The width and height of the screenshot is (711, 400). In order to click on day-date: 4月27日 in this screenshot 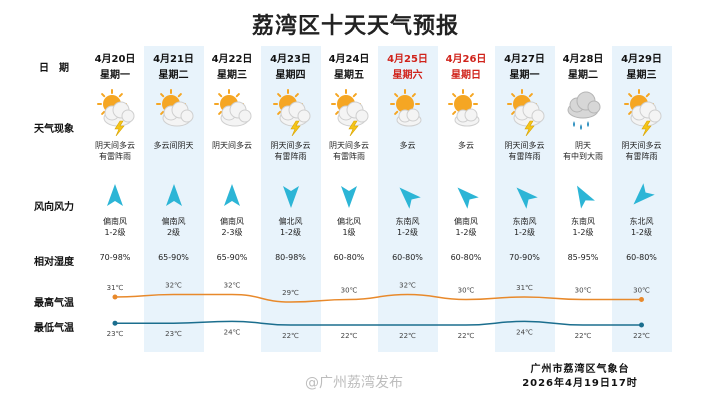, I will do `click(524, 59)`.